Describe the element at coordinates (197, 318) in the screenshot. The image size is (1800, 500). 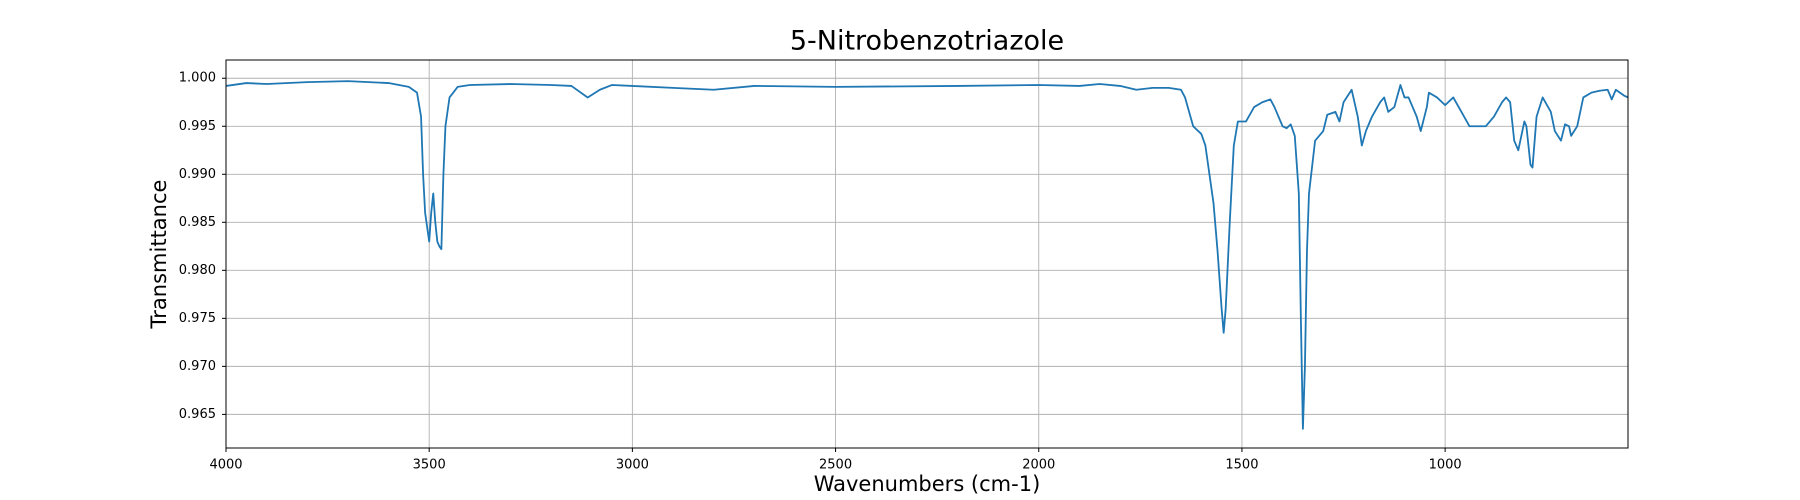
I see `y-tick-label: 0.975` at that location.